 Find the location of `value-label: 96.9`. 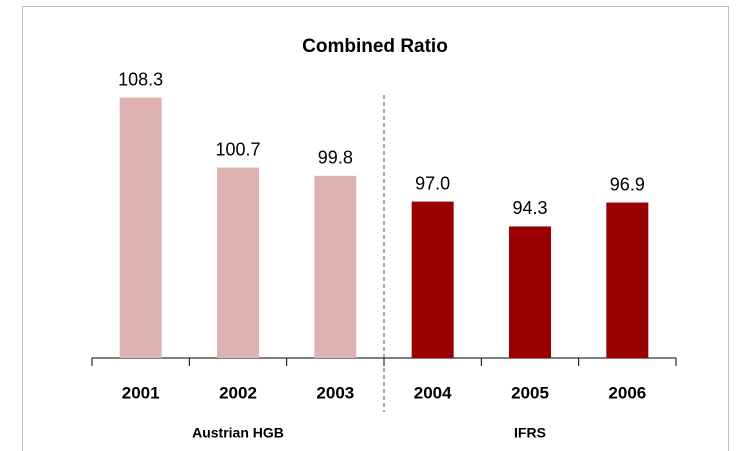

value-label: 96.9 is located at coordinates (627, 184).